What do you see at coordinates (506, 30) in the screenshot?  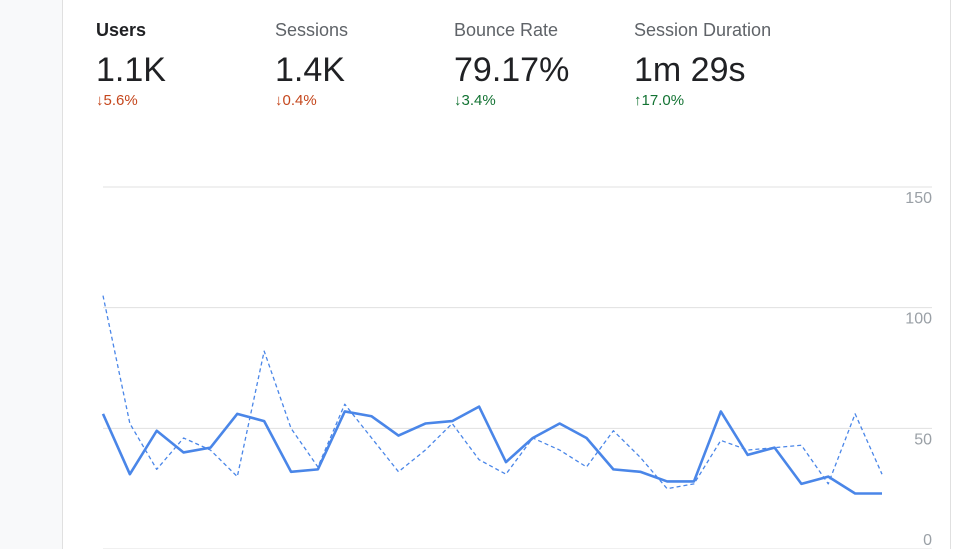 I see `metric-label: Bounce Rate` at bounding box center [506, 30].